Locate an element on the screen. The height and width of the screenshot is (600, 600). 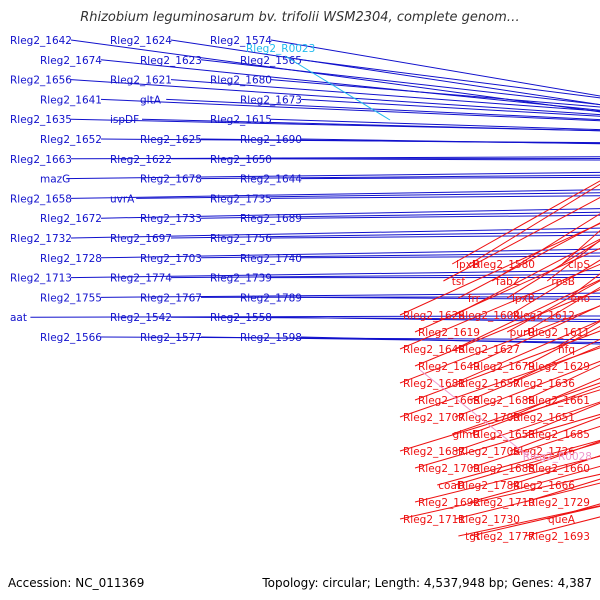
forward-gene-label: Rleg2_1624 is located at coordinates (141, 41).